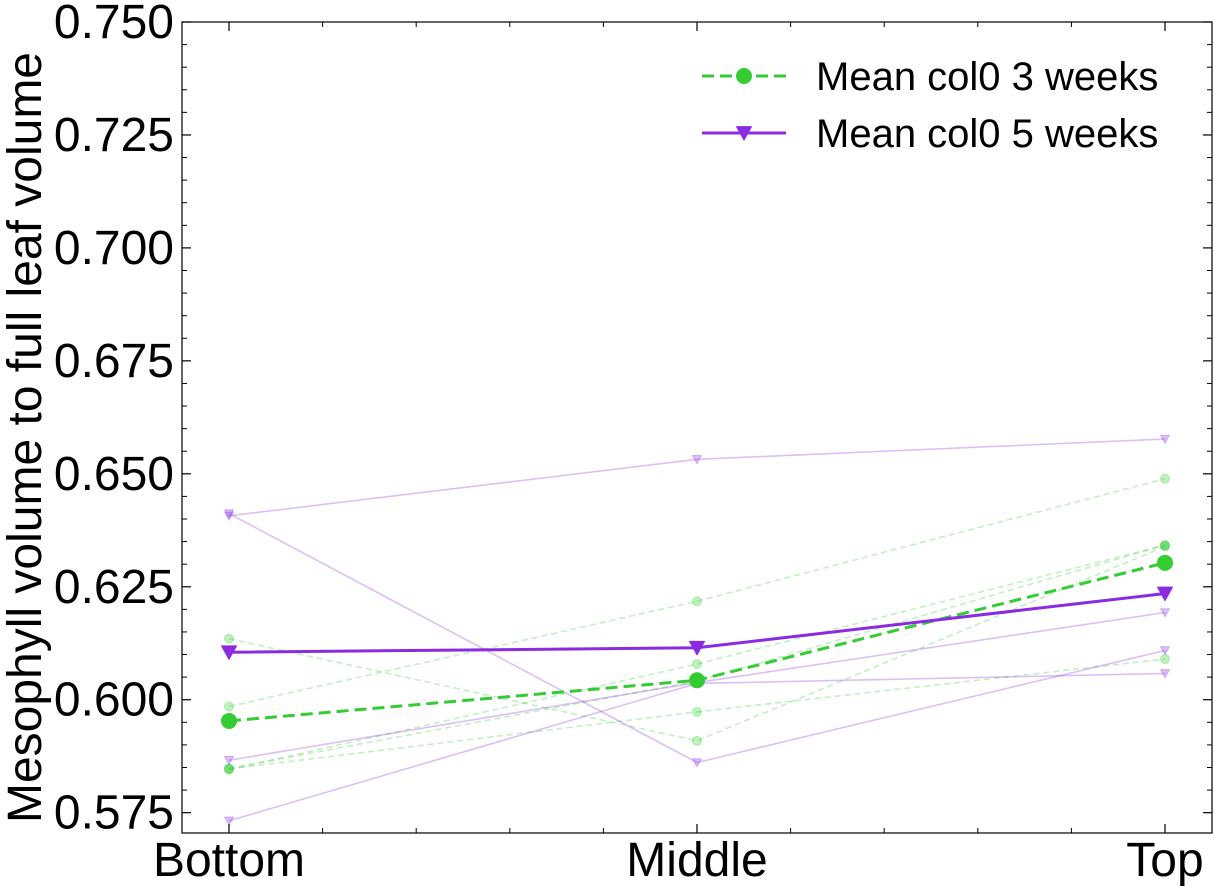 This screenshot has height=889, width=1215. I want to click on y-tick-label: 0.650, so click(114, 474).